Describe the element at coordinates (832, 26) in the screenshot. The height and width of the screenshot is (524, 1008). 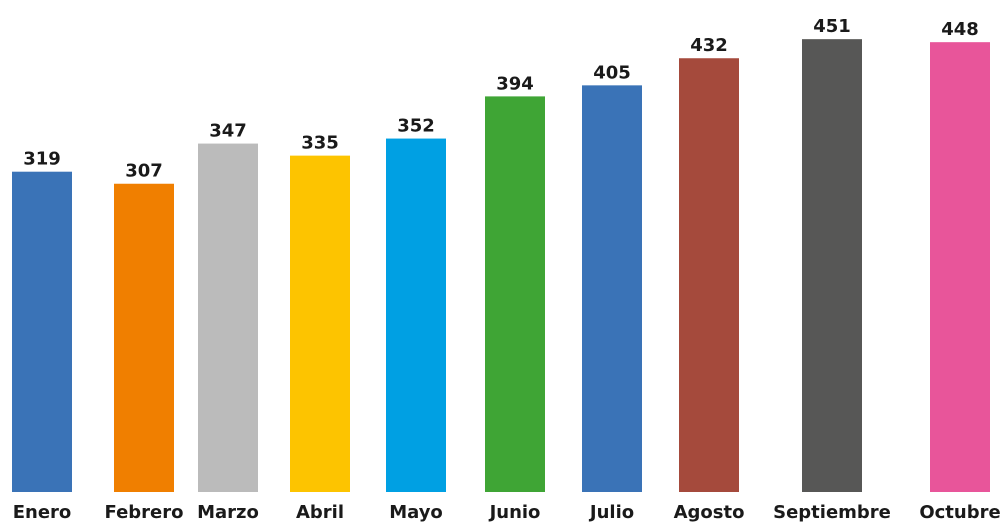
I see `value-label: 451` at that location.